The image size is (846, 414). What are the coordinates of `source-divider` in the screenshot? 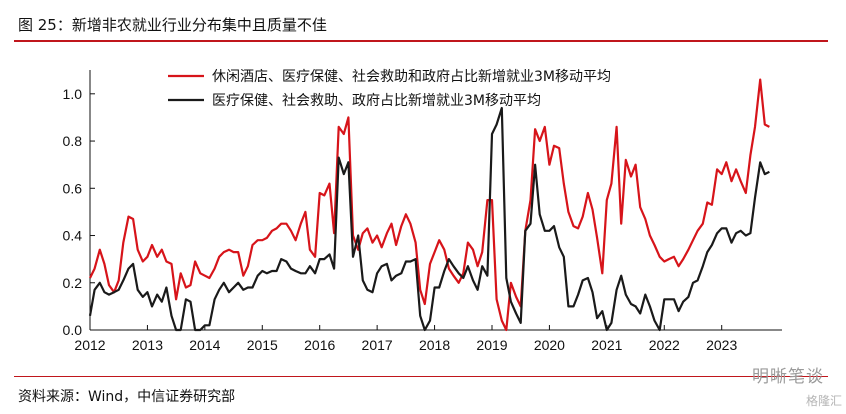 It's located at (421, 376).